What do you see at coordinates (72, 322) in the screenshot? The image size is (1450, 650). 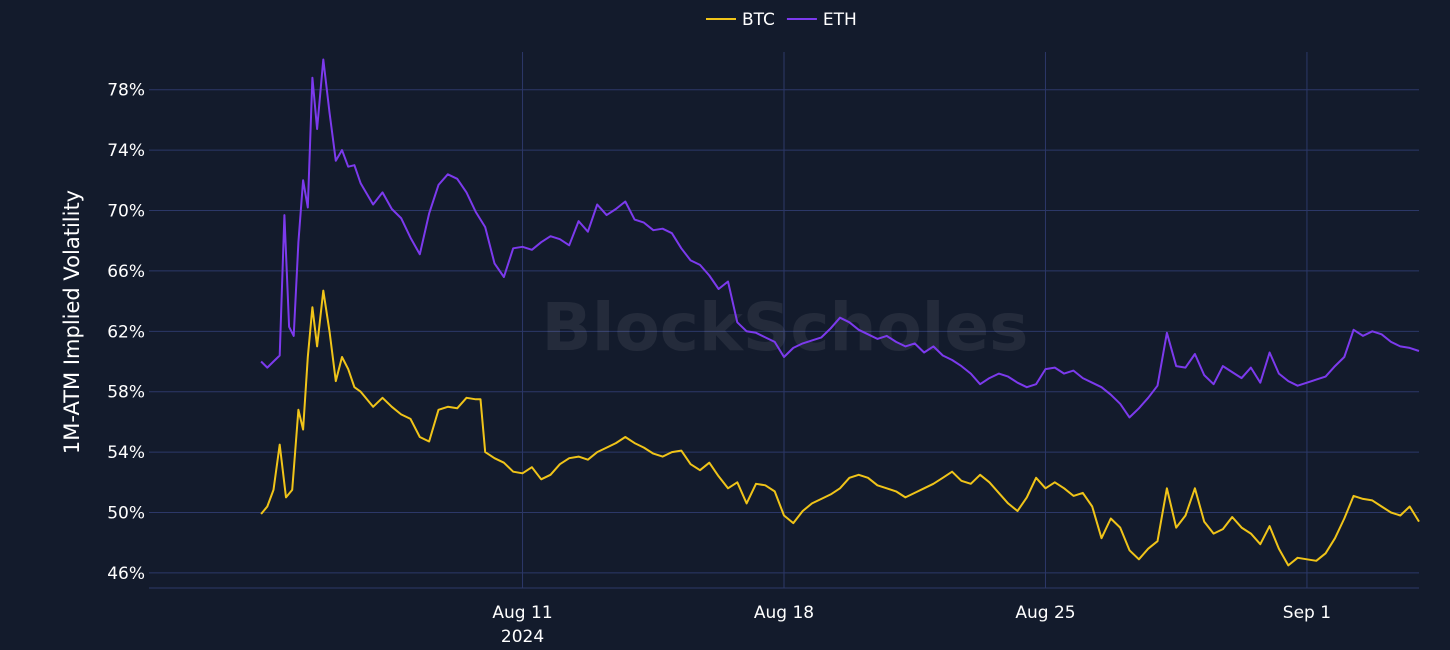 I see `y-axis-title: 1M-ATM Implied Volatility` at bounding box center [72, 322].